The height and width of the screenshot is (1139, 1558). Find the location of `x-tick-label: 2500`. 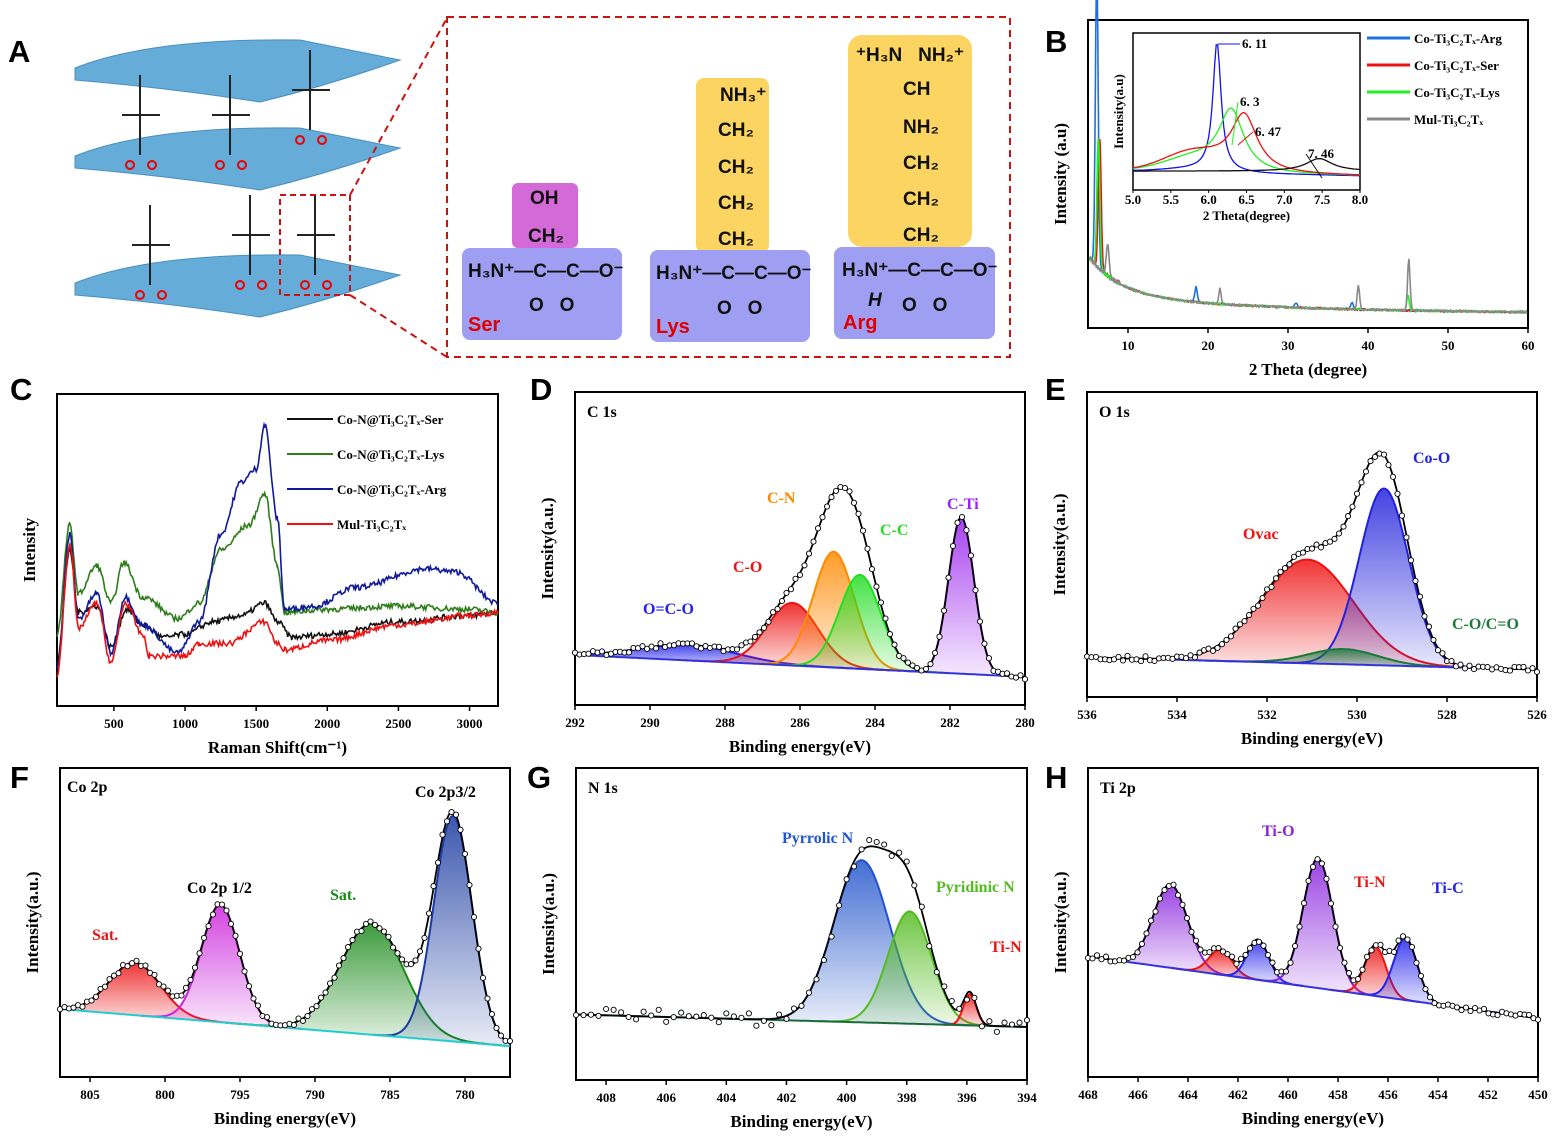

x-tick-label: 2500 is located at coordinates (398, 723).